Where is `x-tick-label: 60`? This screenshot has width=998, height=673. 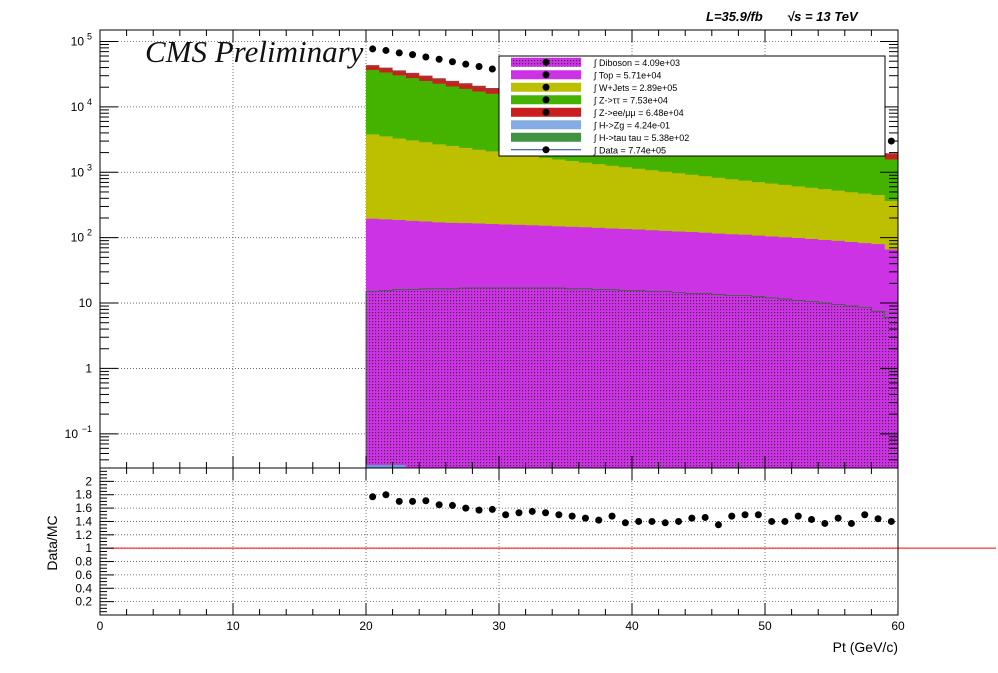 x-tick-label: 60 is located at coordinates (898, 626).